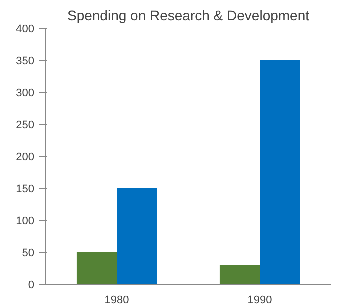 This screenshot has width=348, height=308. Describe the element at coordinates (25, 222) in the screenshot. I see `y-tick-label: 100` at that location.